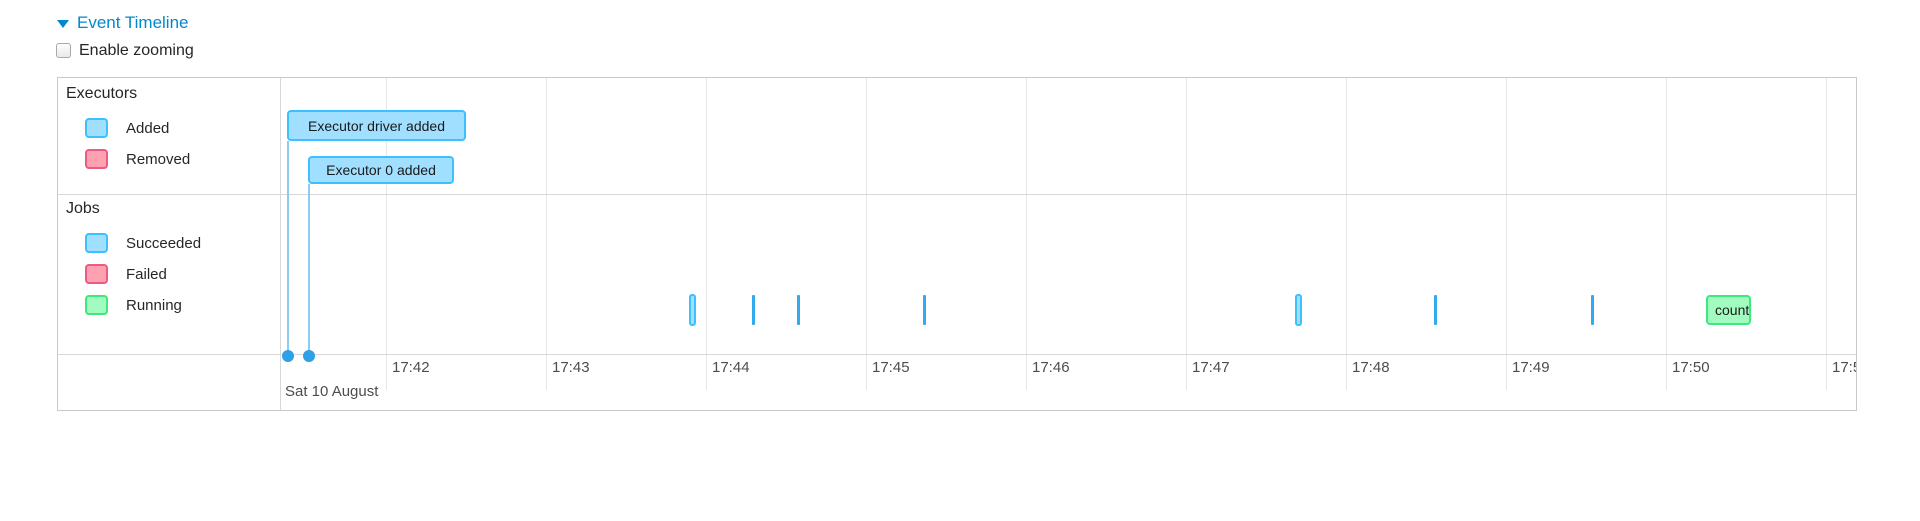 Image resolution: width=1920 pixels, height=521 pixels. Describe the element at coordinates (381, 170) in the screenshot. I see `executor-event-item: Executor 0 added` at that location.